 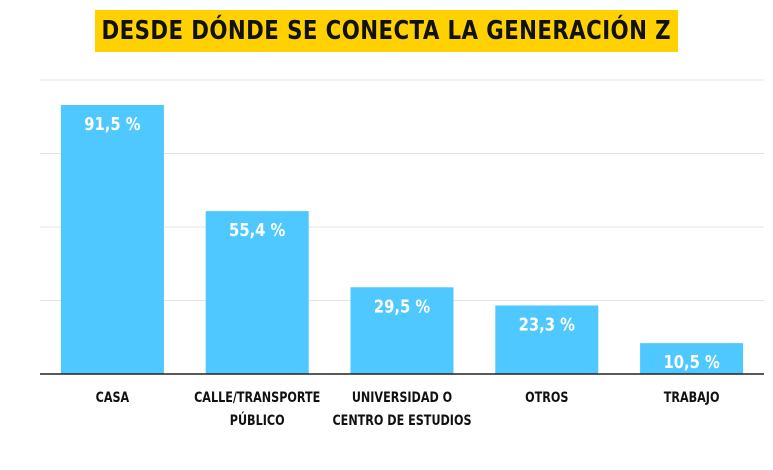 I want to click on category-label: UNIVERSIDAD O, so click(x=402, y=397).